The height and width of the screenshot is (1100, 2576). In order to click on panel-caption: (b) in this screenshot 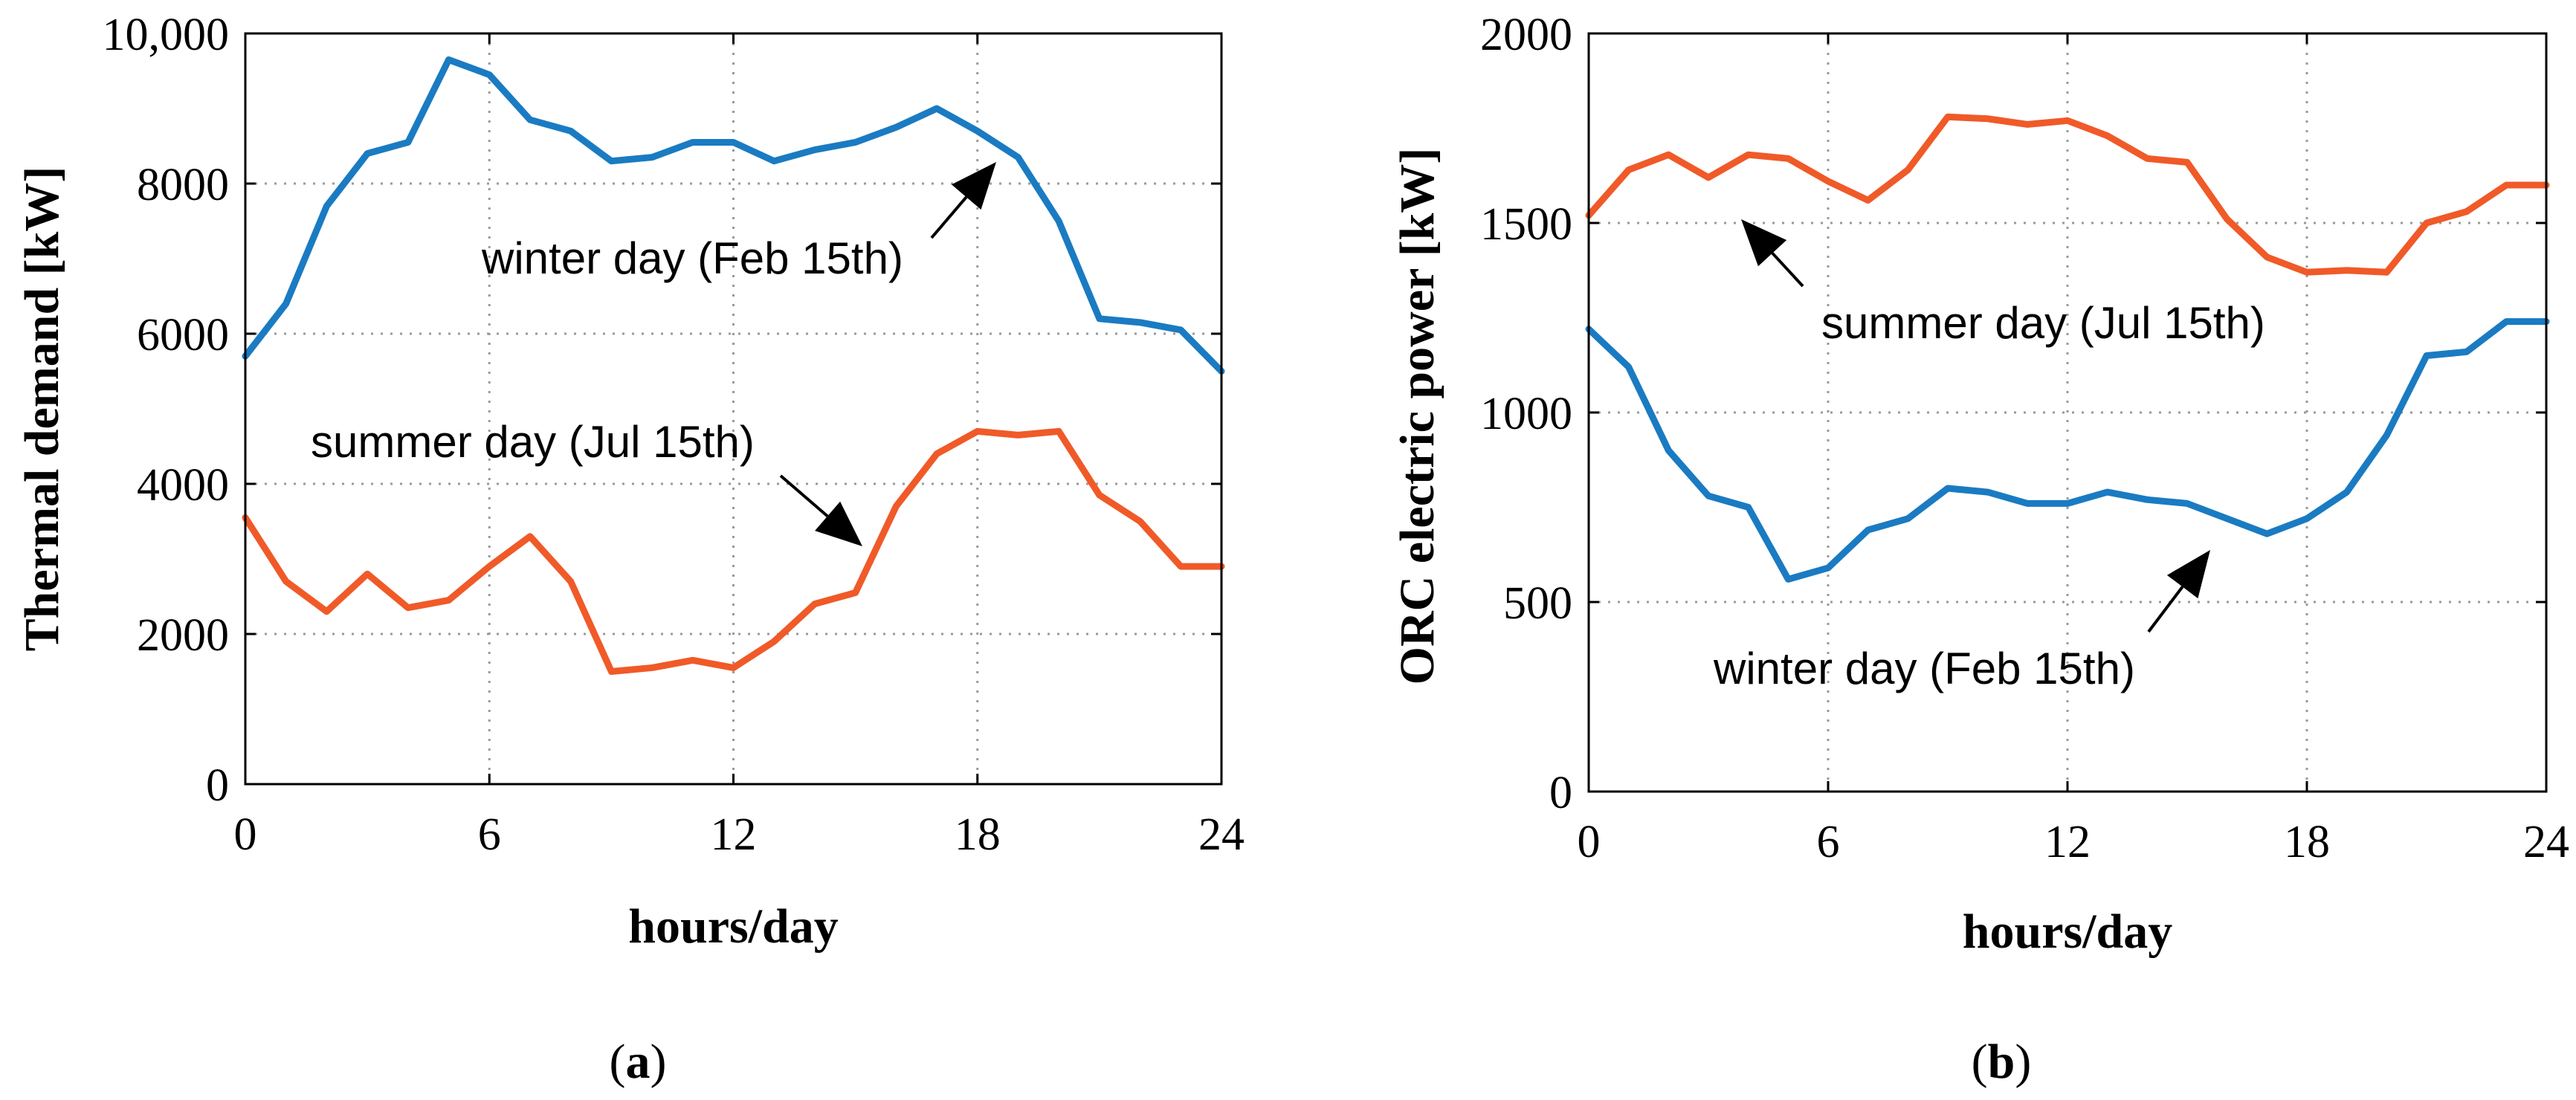, I will do `click(2002, 1062)`.